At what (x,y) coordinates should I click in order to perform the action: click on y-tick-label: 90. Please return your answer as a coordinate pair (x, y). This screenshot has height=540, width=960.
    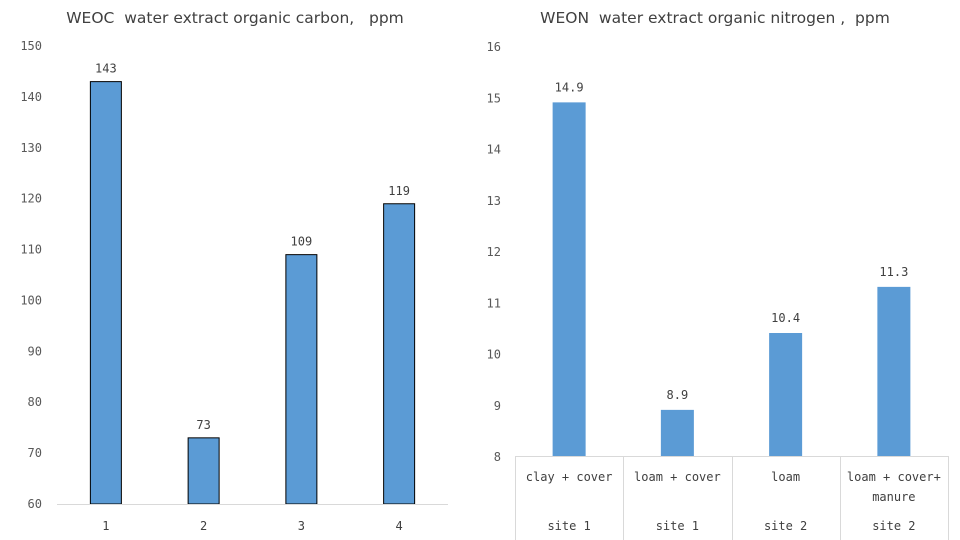
    Looking at the image, I should click on (35, 351).